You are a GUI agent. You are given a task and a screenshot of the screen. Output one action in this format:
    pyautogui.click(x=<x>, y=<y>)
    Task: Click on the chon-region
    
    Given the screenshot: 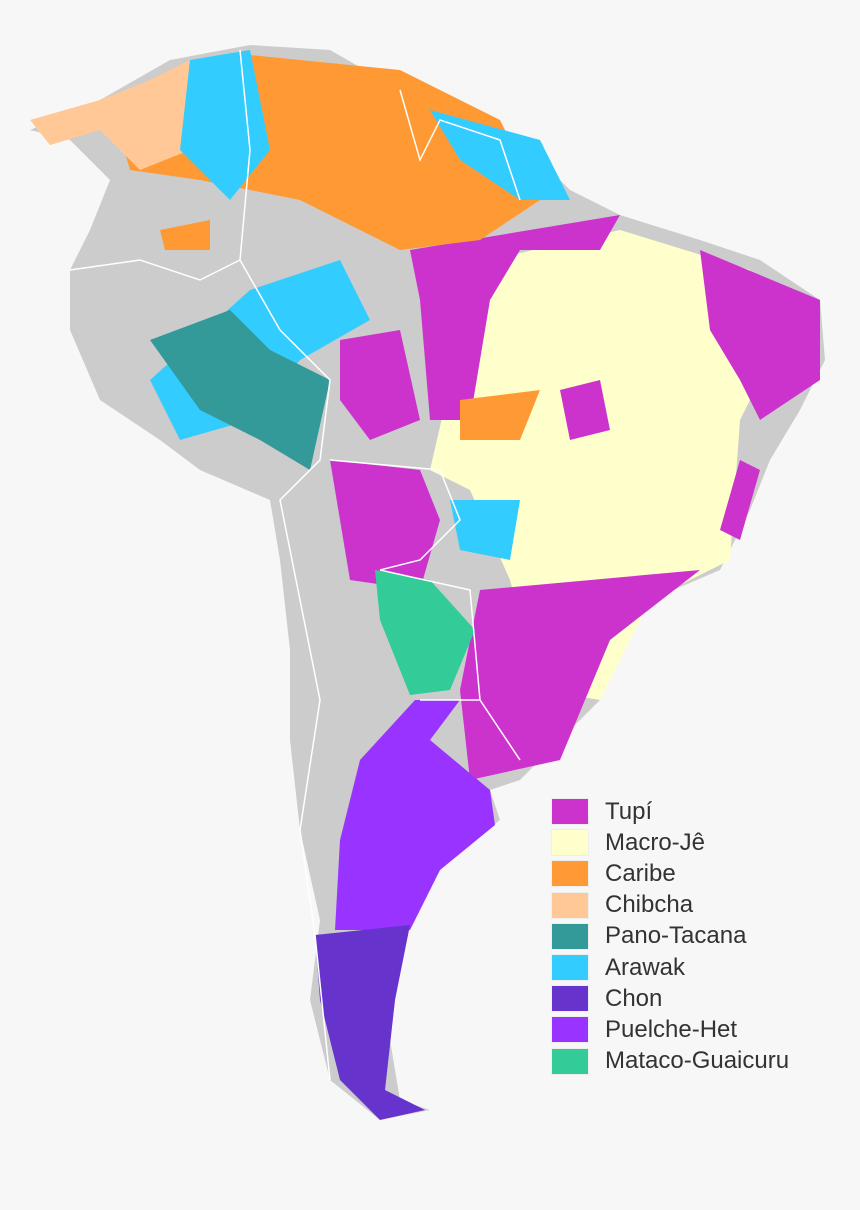 What is the action you would take?
    pyautogui.click(x=370, y=1022)
    